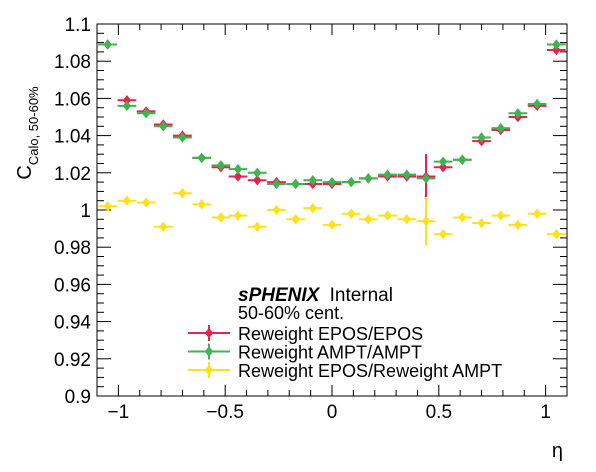 This screenshot has width=596, height=472. What do you see at coordinates (119, 412) in the screenshot?
I see `x-tick-label: −1` at bounding box center [119, 412].